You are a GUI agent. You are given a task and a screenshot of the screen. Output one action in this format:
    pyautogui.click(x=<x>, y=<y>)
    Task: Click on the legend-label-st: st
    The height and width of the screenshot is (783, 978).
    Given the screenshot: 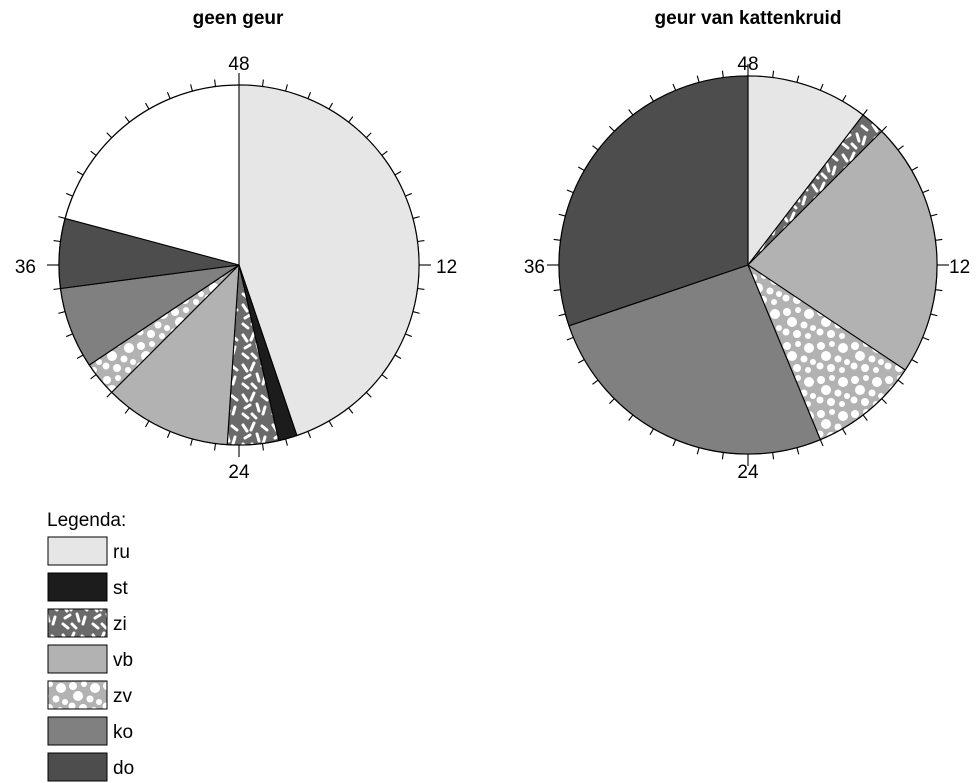 What is the action you would take?
    pyautogui.click(x=121, y=588)
    